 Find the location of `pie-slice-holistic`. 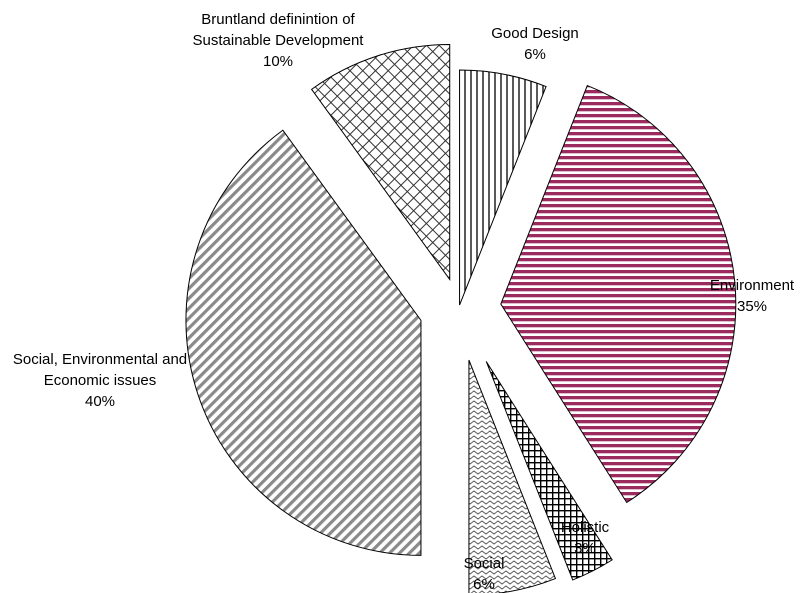

pie-slice-holistic is located at coordinates (549, 471).